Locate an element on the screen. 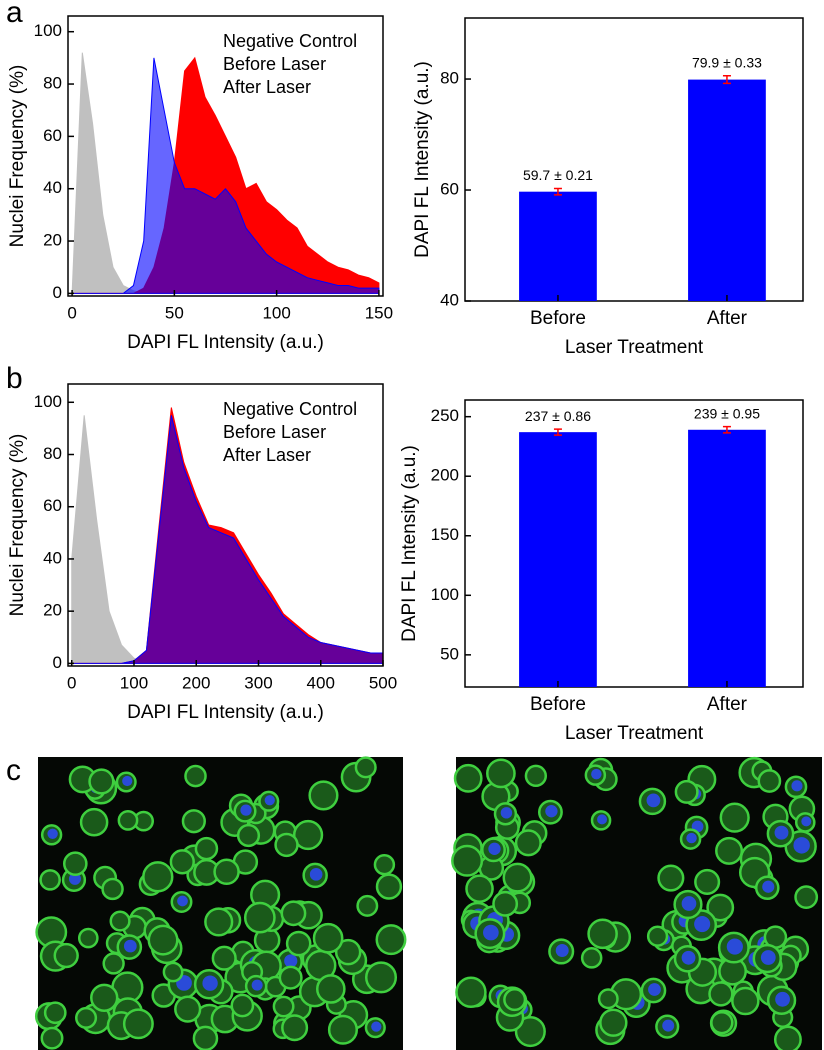 The width and height of the screenshot is (824, 1050). panel-label: c is located at coordinates (13, 770).